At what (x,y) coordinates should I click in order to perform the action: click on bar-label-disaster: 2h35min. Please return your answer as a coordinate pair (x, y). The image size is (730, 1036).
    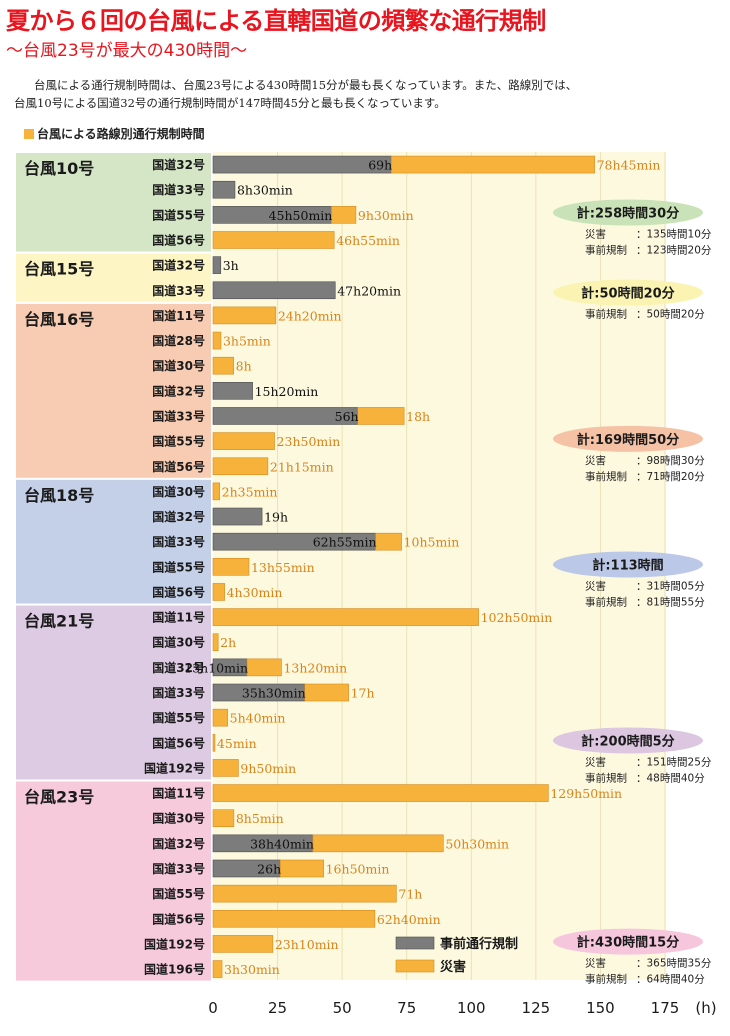
    Looking at the image, I should click on (250, 491).